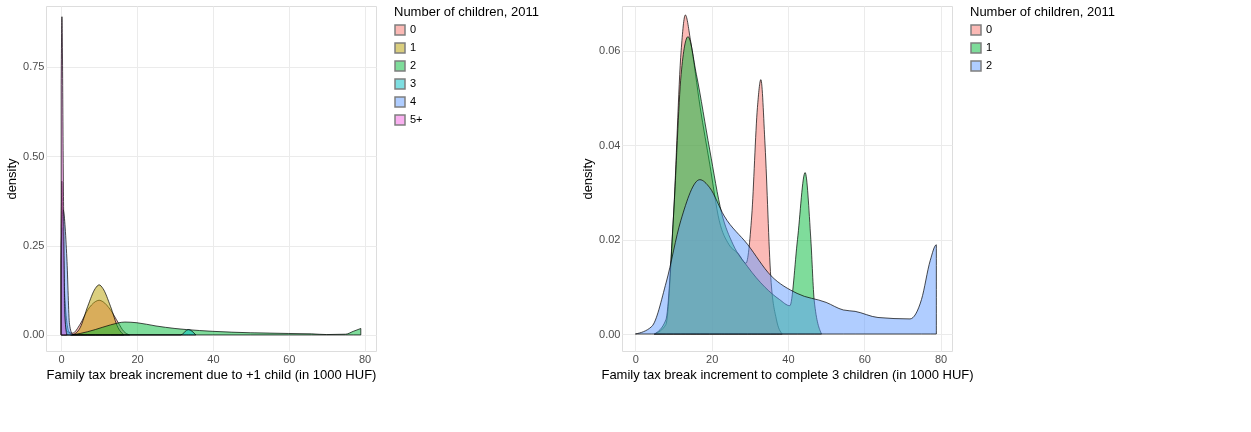  I want to click on legend-label: 5+, so click(416, 119).